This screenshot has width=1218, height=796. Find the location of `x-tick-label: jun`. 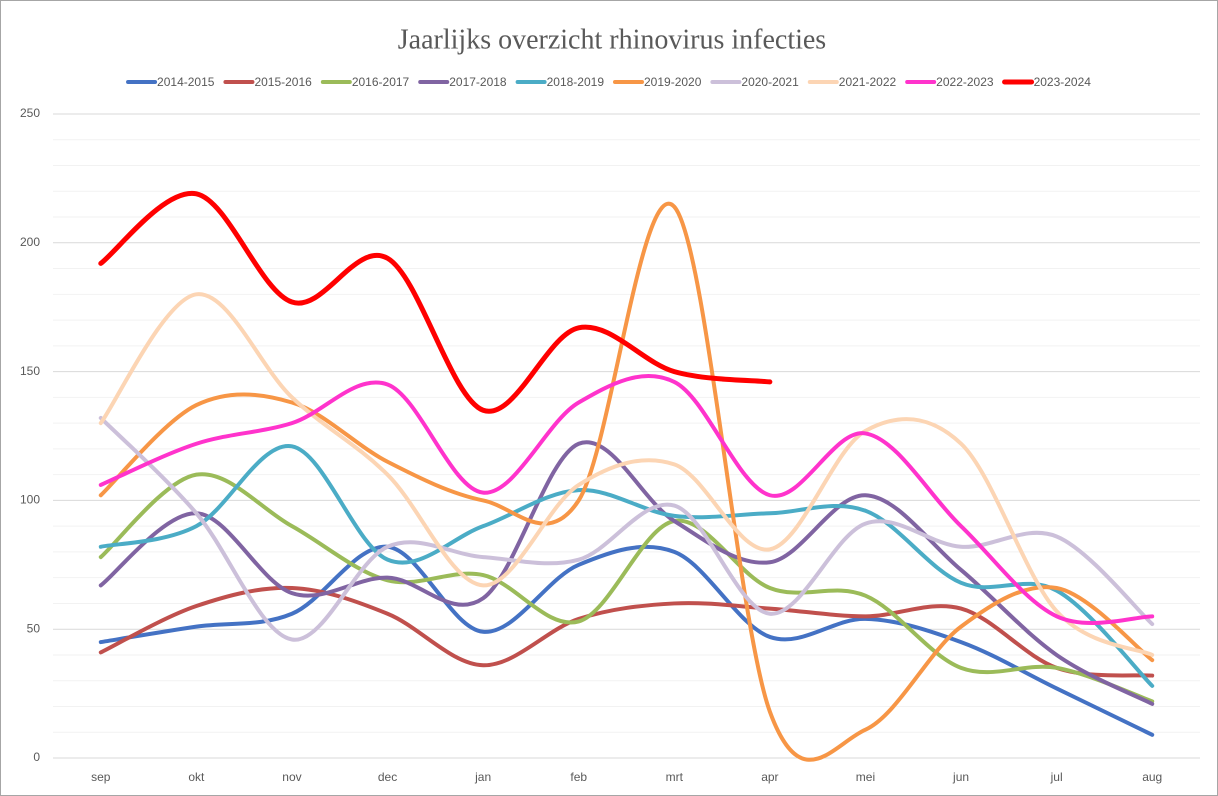

x-tick-label: jun is located at coordinates (960, 777).